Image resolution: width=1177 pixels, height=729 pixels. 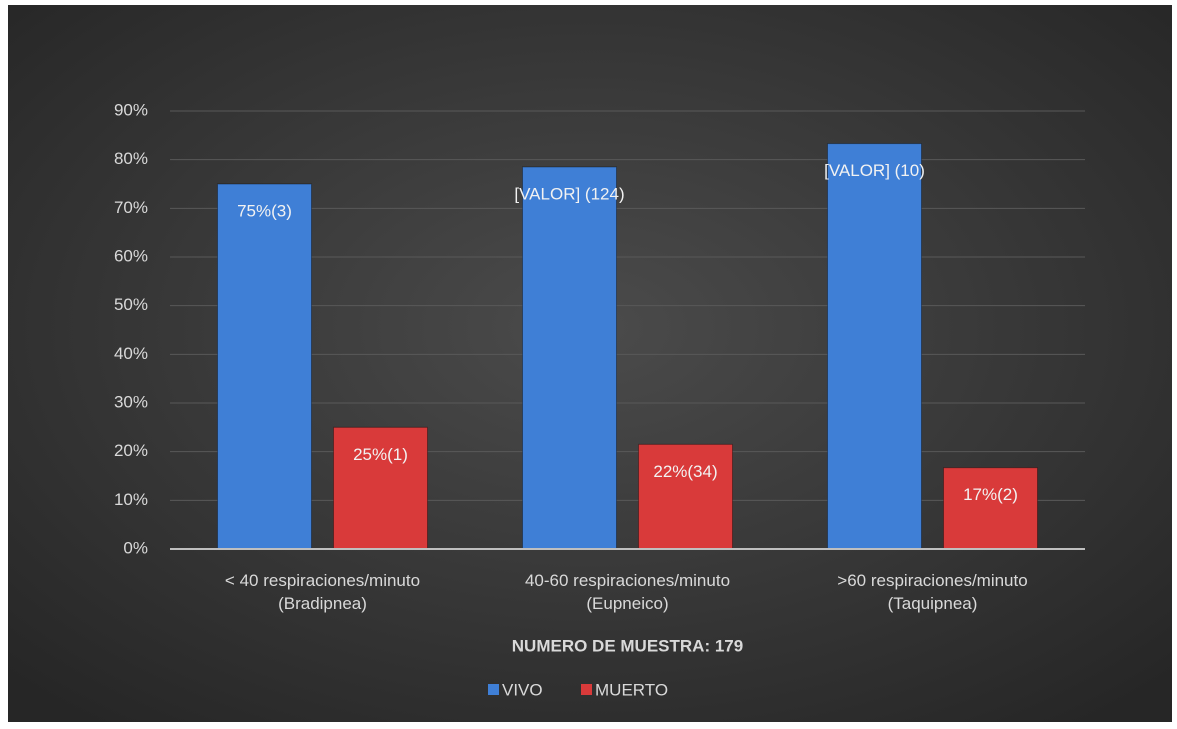 I want to click on y-tick-label: 70%, so click(x=131, y=207).